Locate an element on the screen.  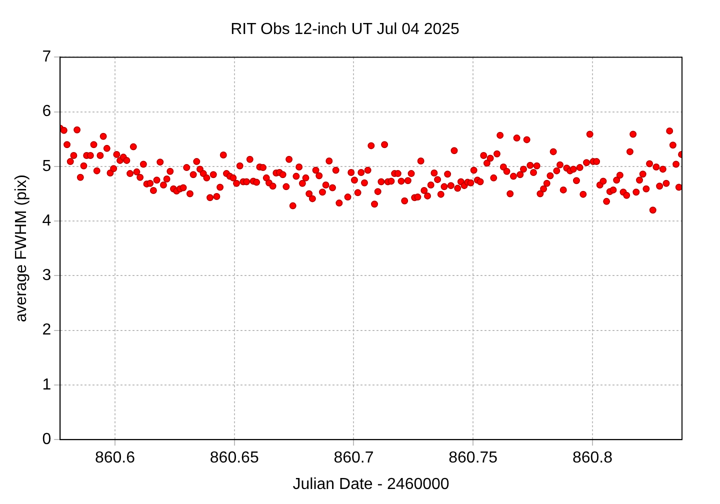
x-tick-label: 860.8 is located at coordinates (592, 458).